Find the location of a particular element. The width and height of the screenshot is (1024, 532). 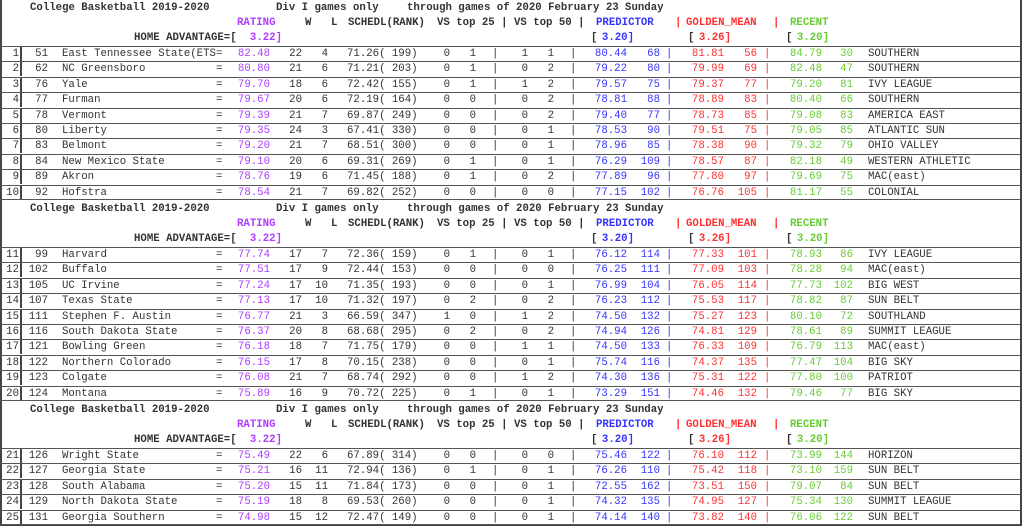

team-rank: 129 is located at coordinates (38, 502).